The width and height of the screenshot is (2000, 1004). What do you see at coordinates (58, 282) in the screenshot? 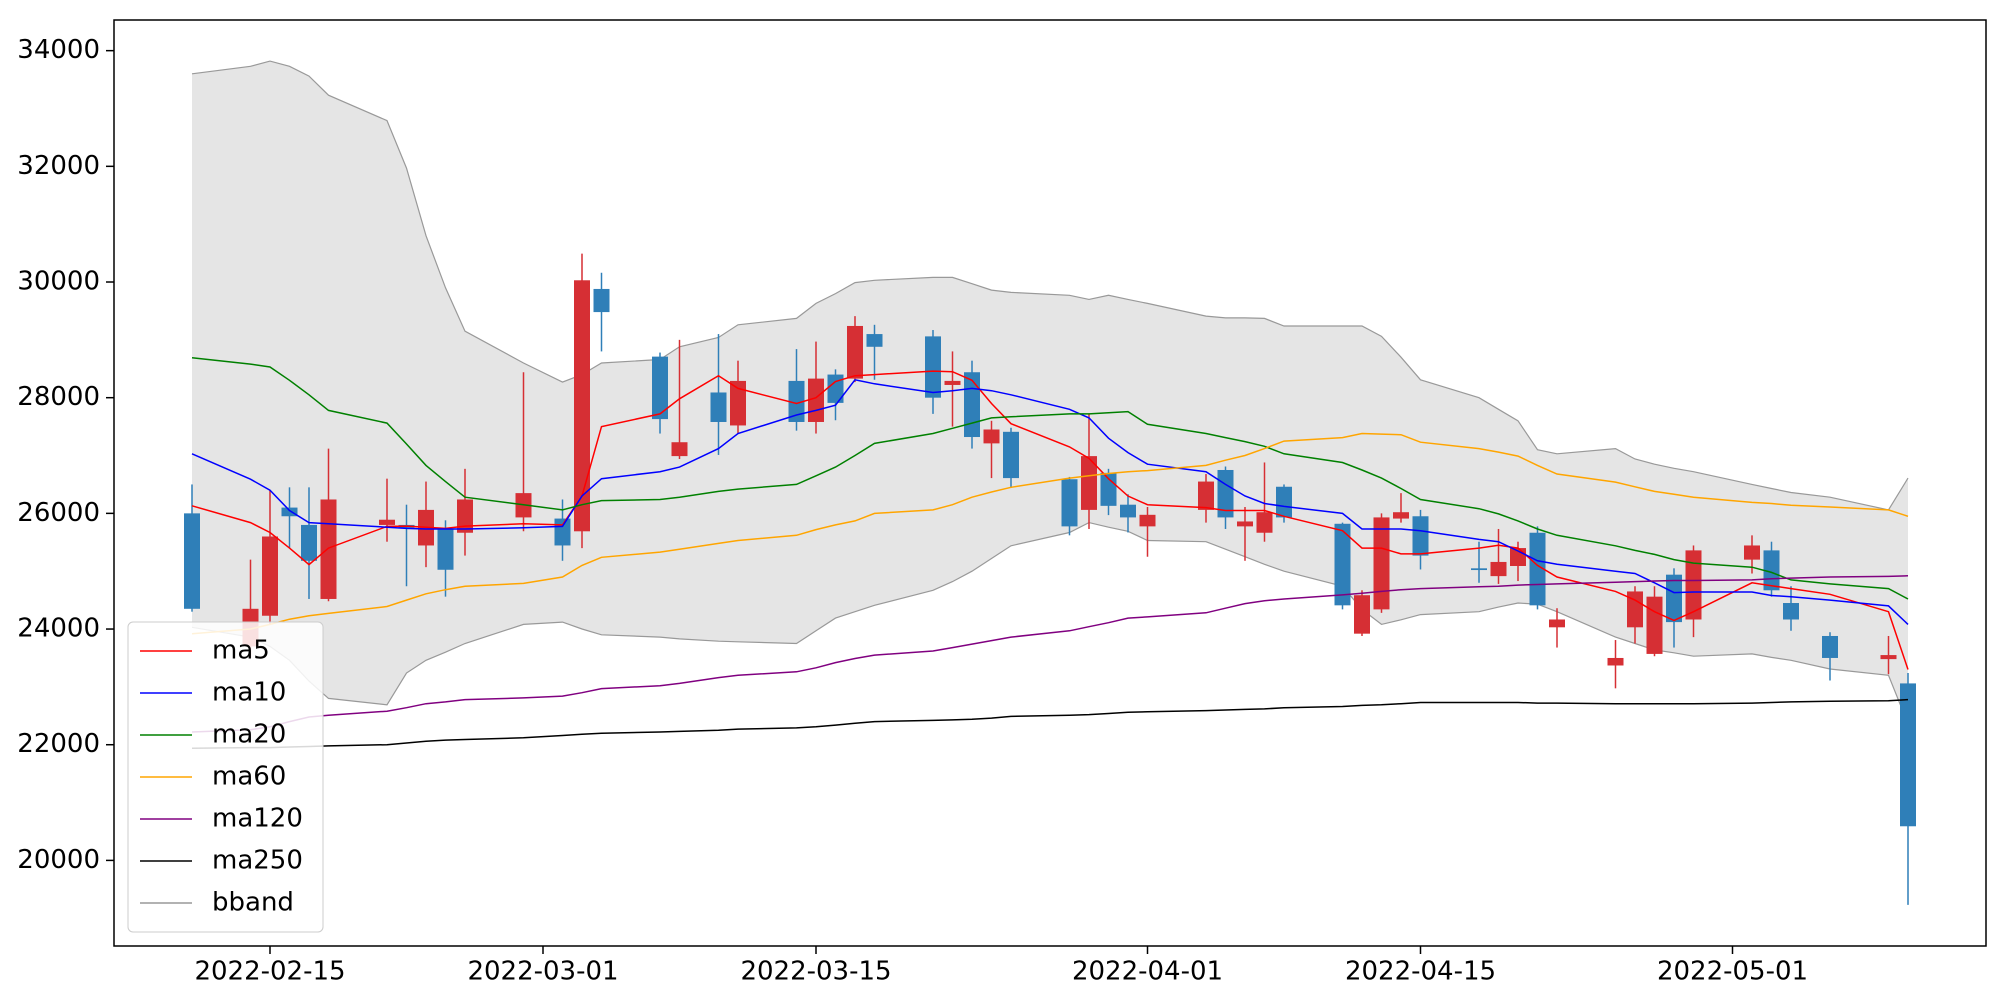
I see `y-tick-label: 30000` at bounding box center [58, 282].